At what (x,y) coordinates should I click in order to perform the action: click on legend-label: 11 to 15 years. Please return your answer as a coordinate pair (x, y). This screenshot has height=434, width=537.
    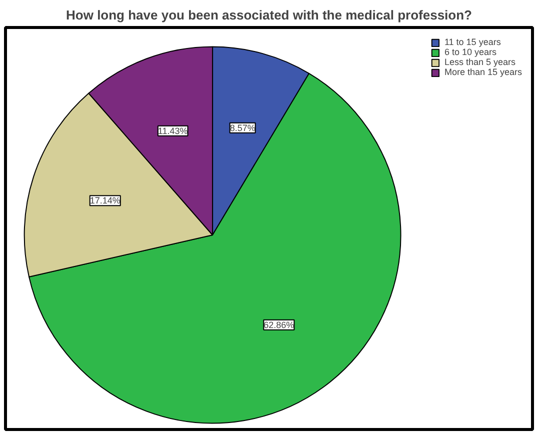
    Looking at the image, I should click on (472, 42).